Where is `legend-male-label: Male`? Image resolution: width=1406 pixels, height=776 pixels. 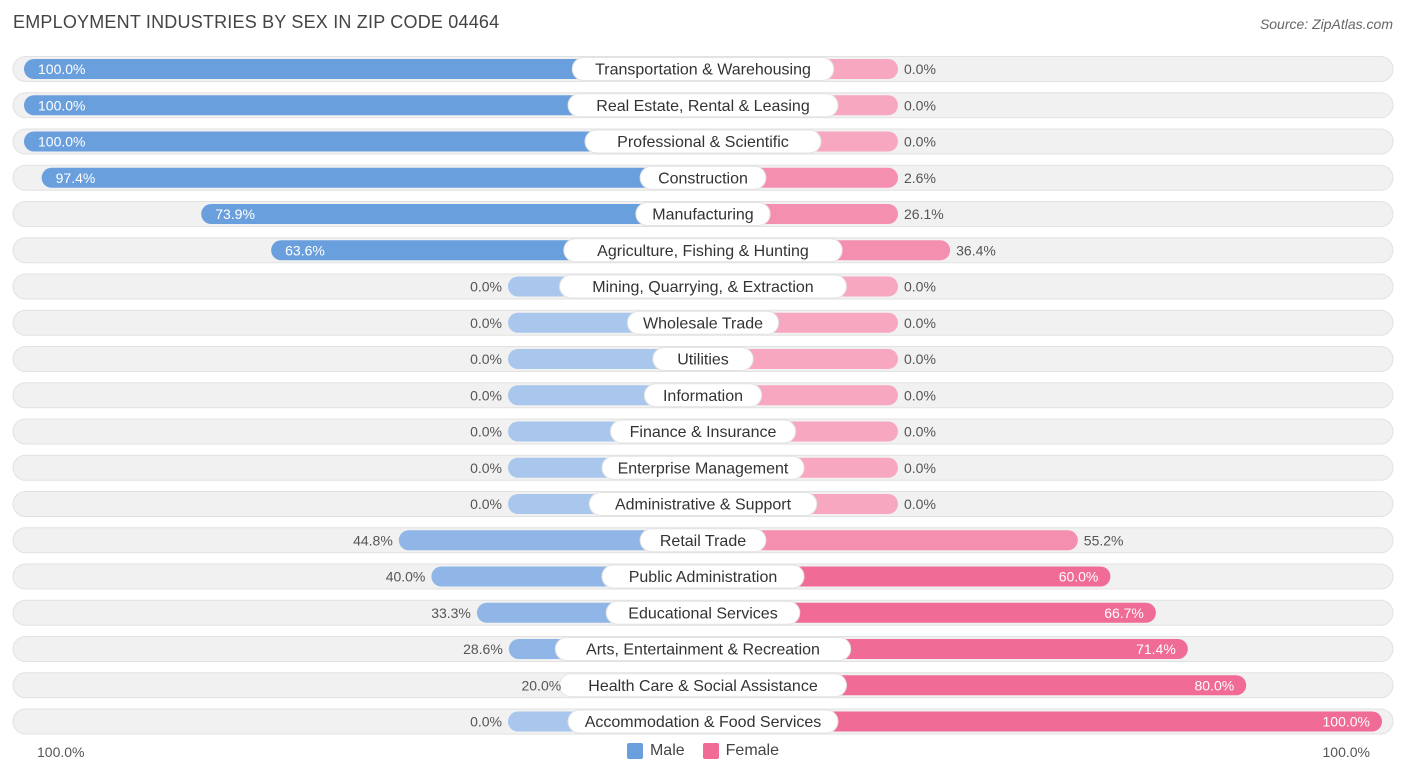 legend-male-label: Male is located at coordinates (667, 750).